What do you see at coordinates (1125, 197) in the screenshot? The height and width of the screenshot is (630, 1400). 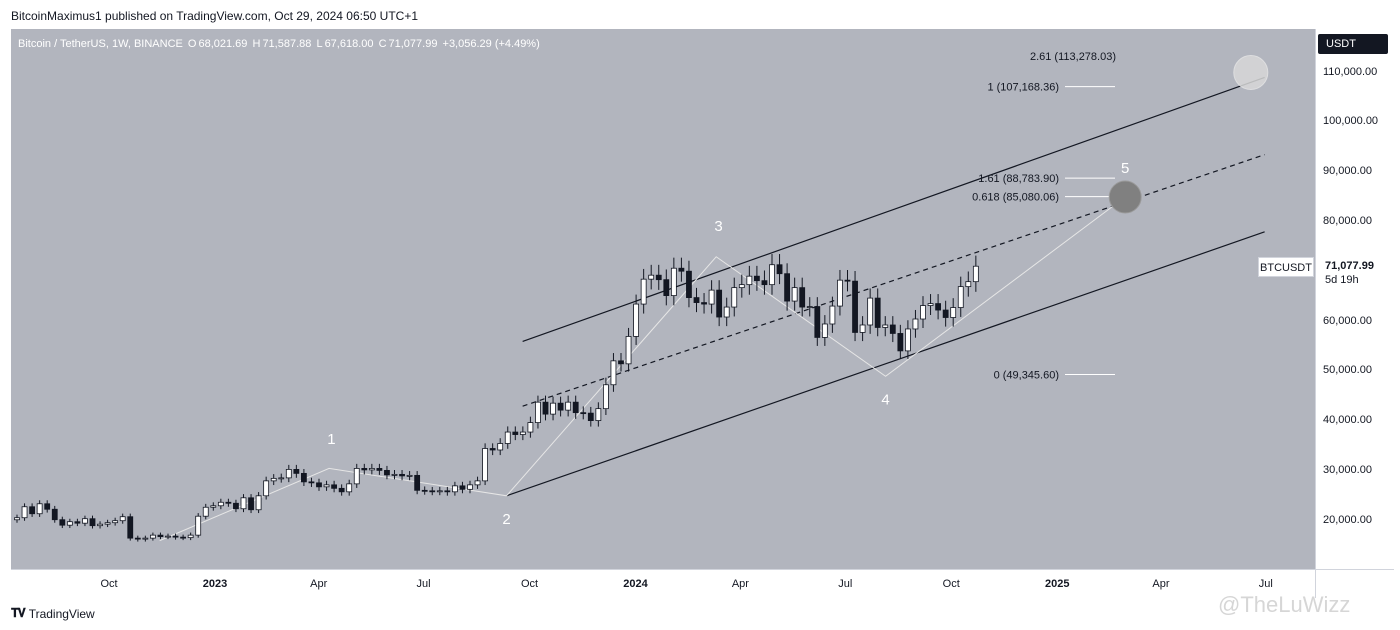 I see `target-circle-wave5` at bounding box center [1125, 197].